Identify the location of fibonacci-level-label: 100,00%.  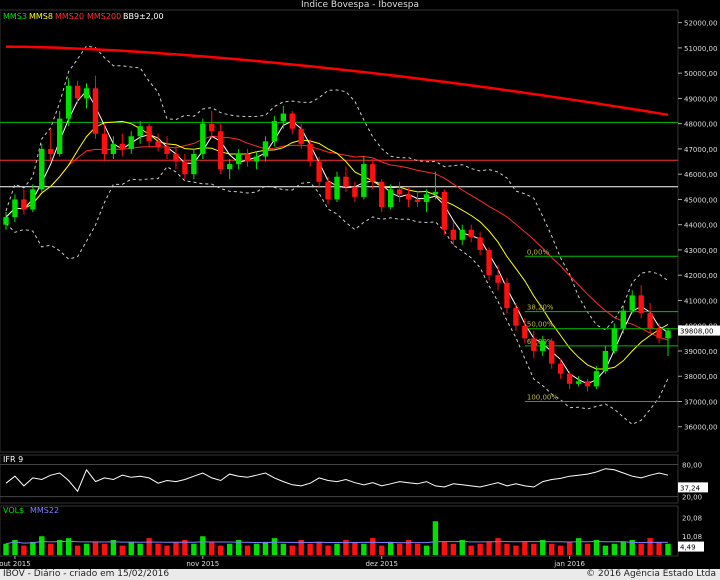
(542, 397).